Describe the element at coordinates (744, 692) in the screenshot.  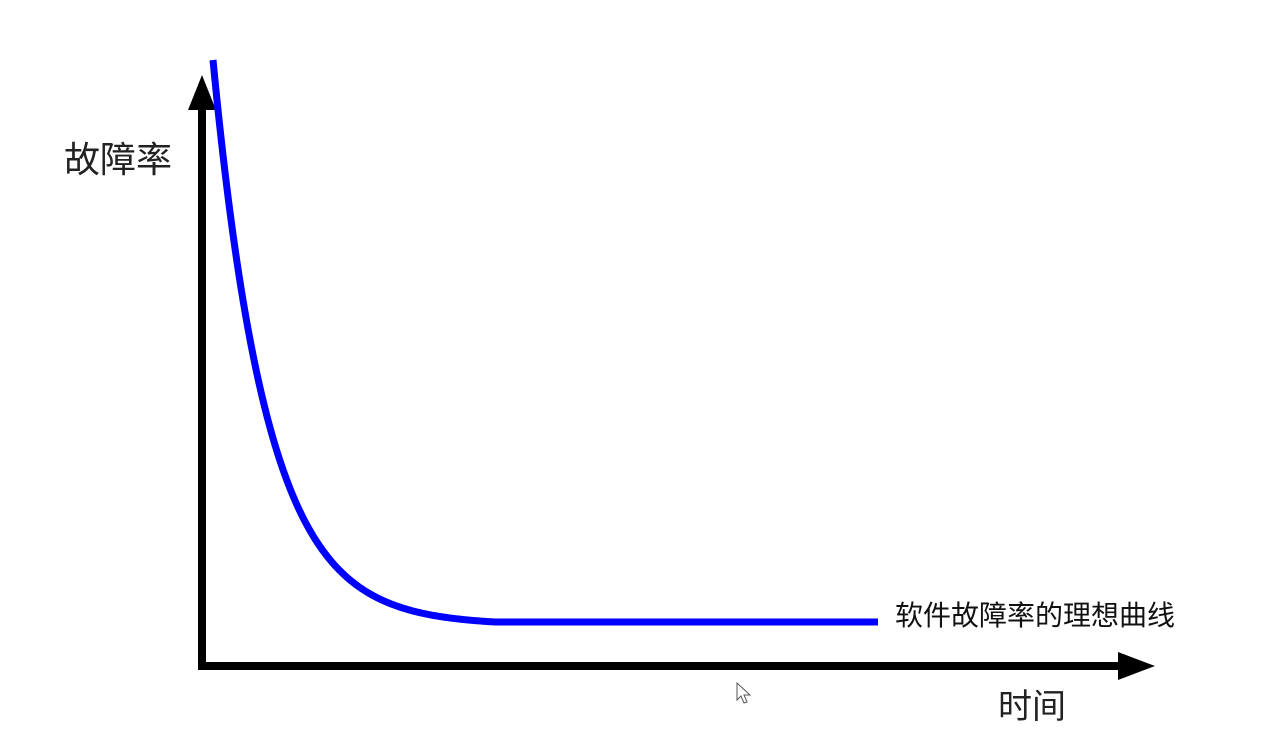
I see `mouse-cursor` at that location.